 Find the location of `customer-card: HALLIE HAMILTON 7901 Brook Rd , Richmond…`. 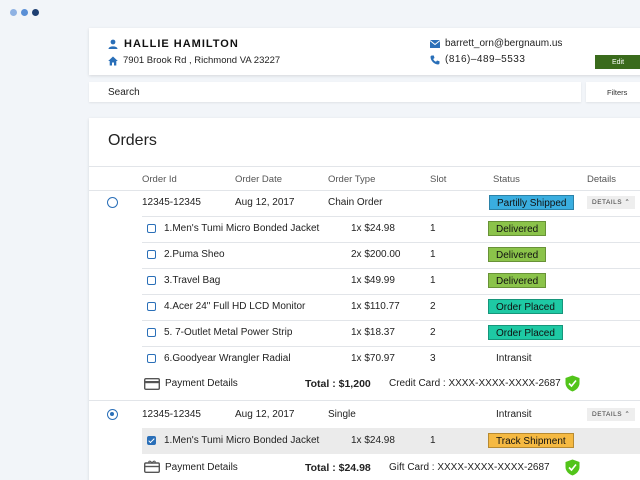

customer-card: HALLIE HAMILTON 7901 Brook Rd , Richmond… is located at coordinates (364, 51).